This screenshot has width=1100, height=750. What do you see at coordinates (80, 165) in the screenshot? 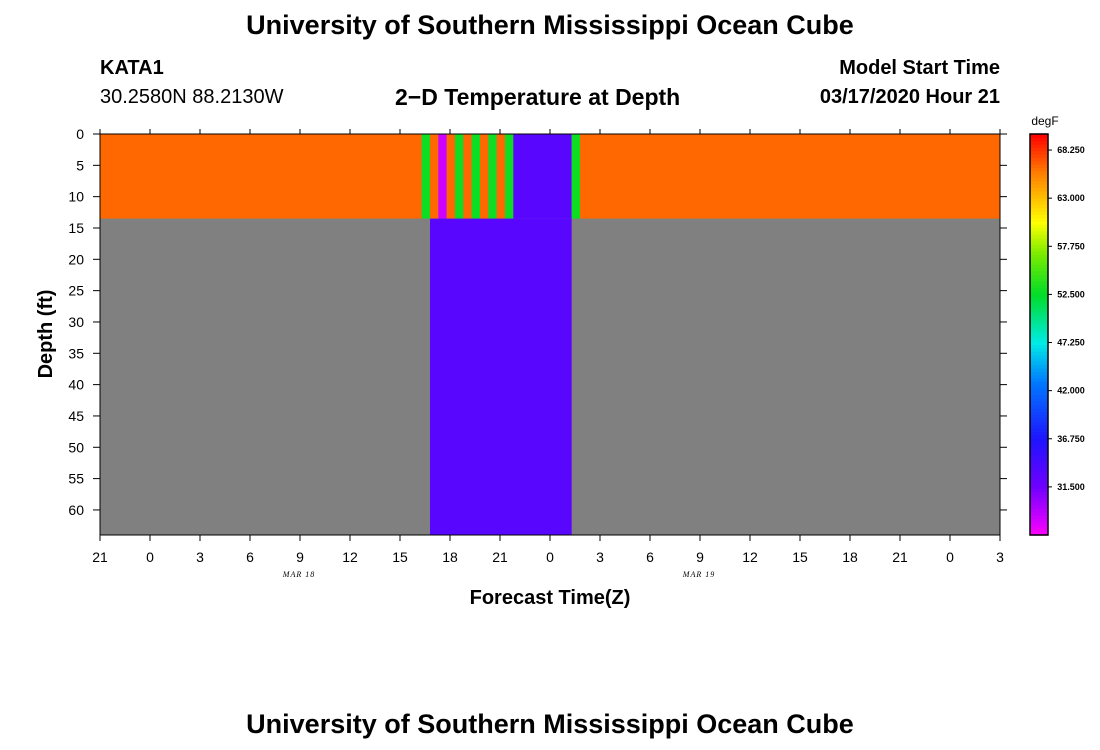
I see `y-tick-label: 5` at bounding box center [80, 165].